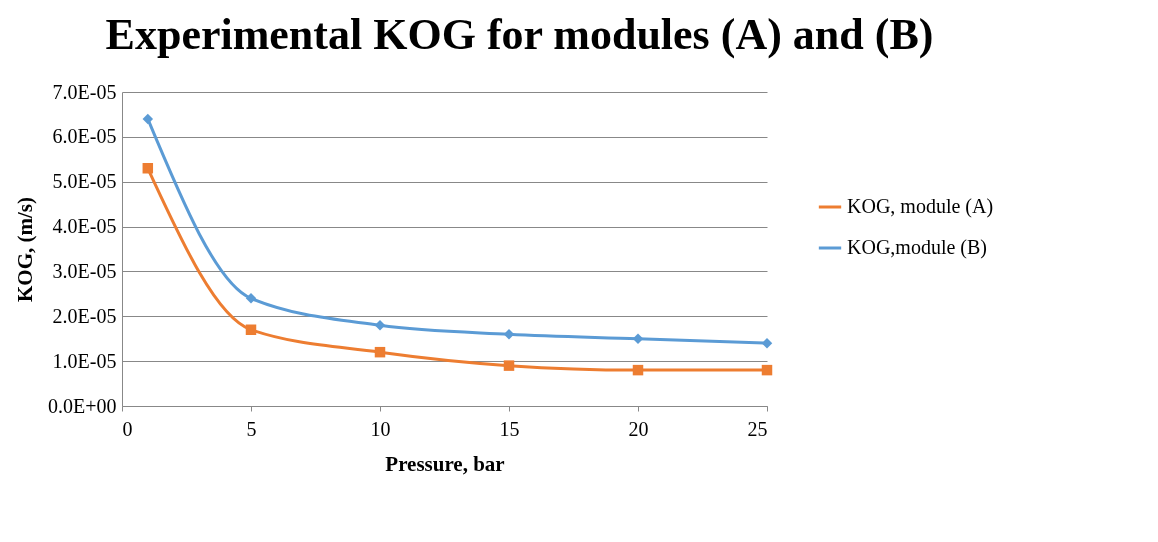 This screenshot has width=1158, height=542. I want to click on legend-label: KOG, module (A), so click(920, 206).